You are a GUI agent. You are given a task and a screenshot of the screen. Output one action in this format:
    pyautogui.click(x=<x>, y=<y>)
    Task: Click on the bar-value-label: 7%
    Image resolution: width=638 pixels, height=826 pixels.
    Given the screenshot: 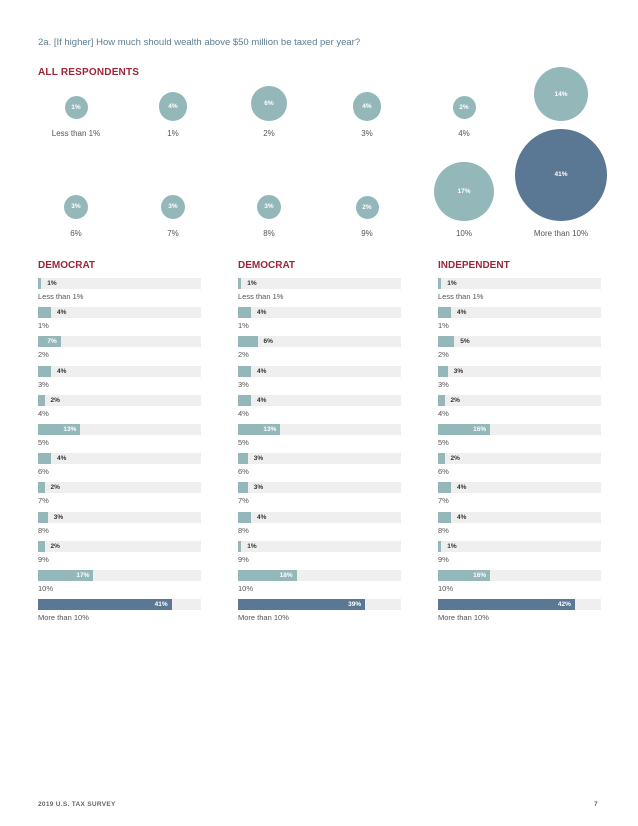 What is the action you would take?
    pyautogui.click(x=52, y=342)
    